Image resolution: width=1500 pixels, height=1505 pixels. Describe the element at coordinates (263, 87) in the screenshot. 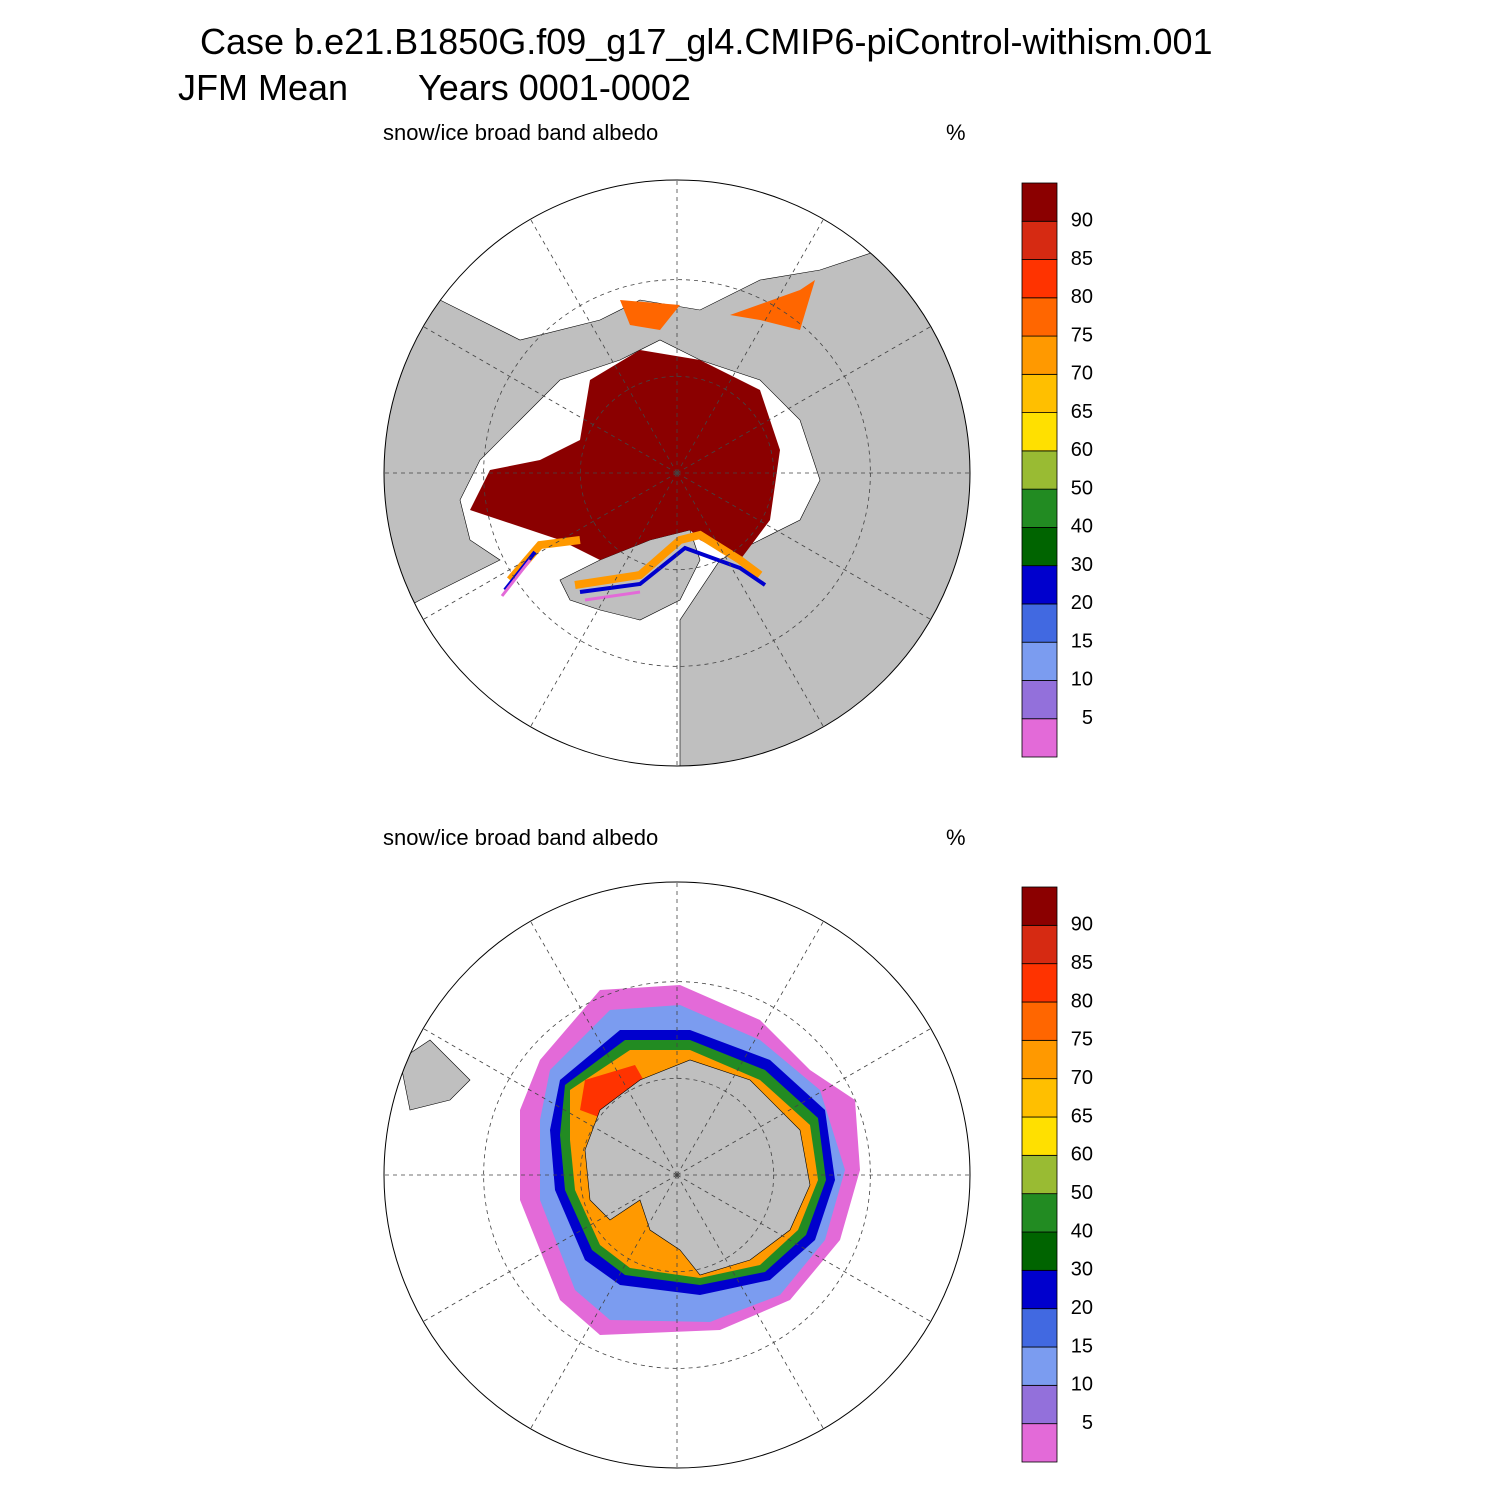

I see `season: JFM Mean` at that location.